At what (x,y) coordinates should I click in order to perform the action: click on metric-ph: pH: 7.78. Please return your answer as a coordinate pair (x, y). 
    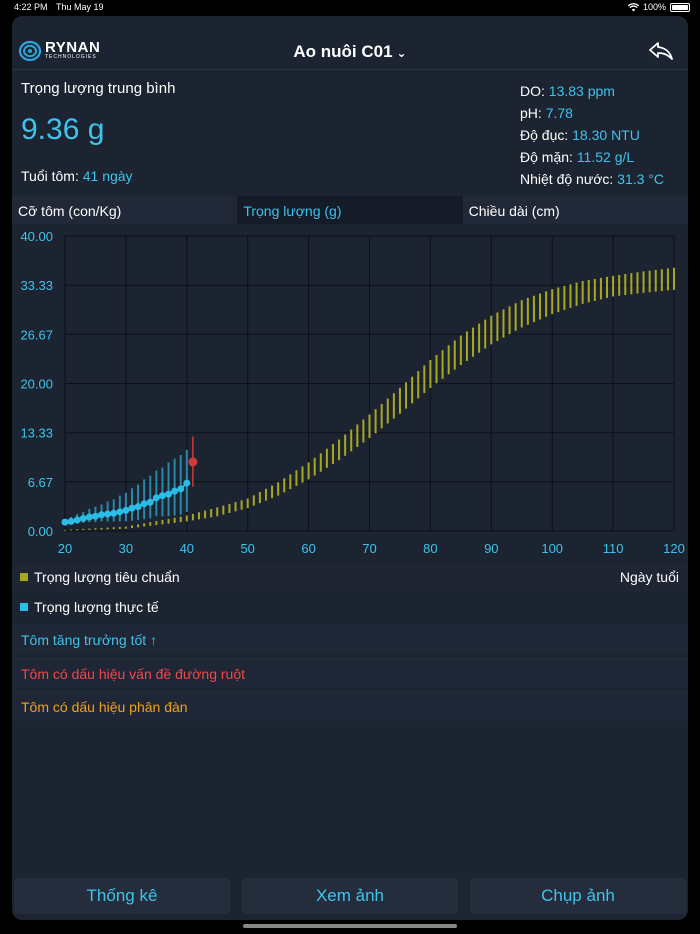
    Looking at the image, I should click on (592, 113).